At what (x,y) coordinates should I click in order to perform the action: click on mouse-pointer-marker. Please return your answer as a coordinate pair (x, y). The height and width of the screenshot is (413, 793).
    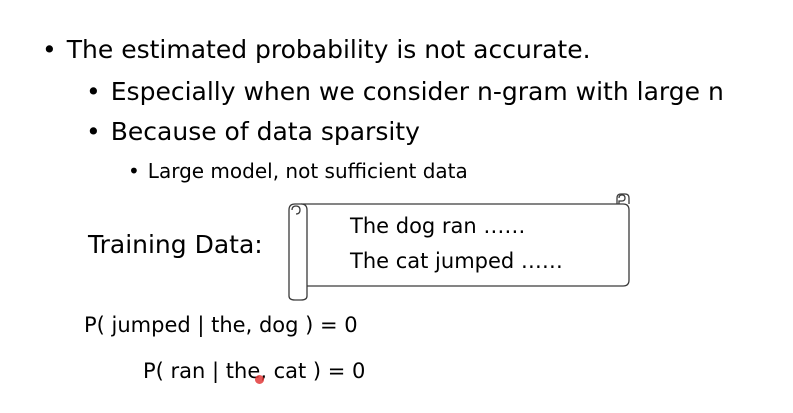
    Looking at the image, I should click on (259, 379).